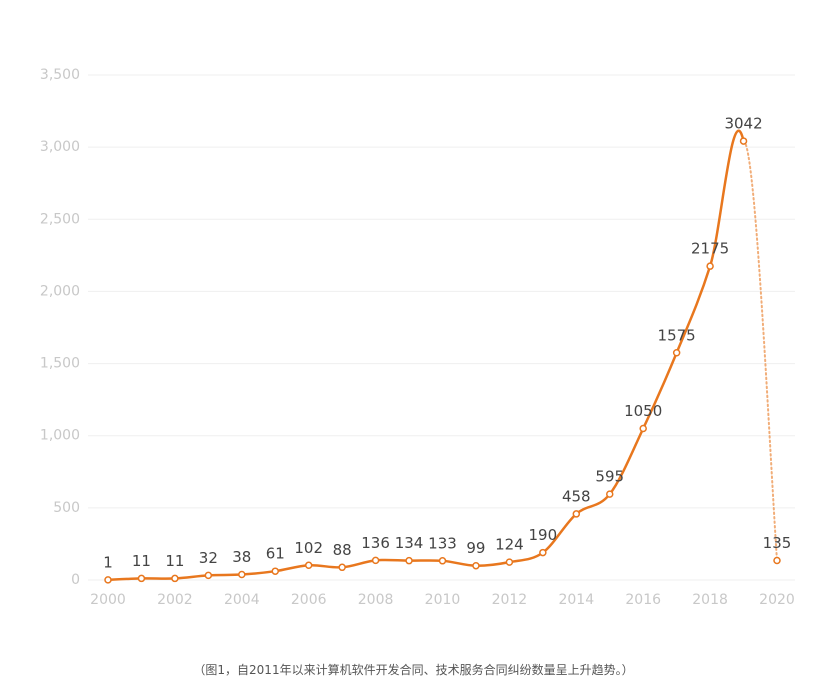 The height and width of the screenshot is (694, 827). What do you see at coordinates (108, 562) in the screenshot?
I see `data-label: 1` at bounding box center [108, 562].